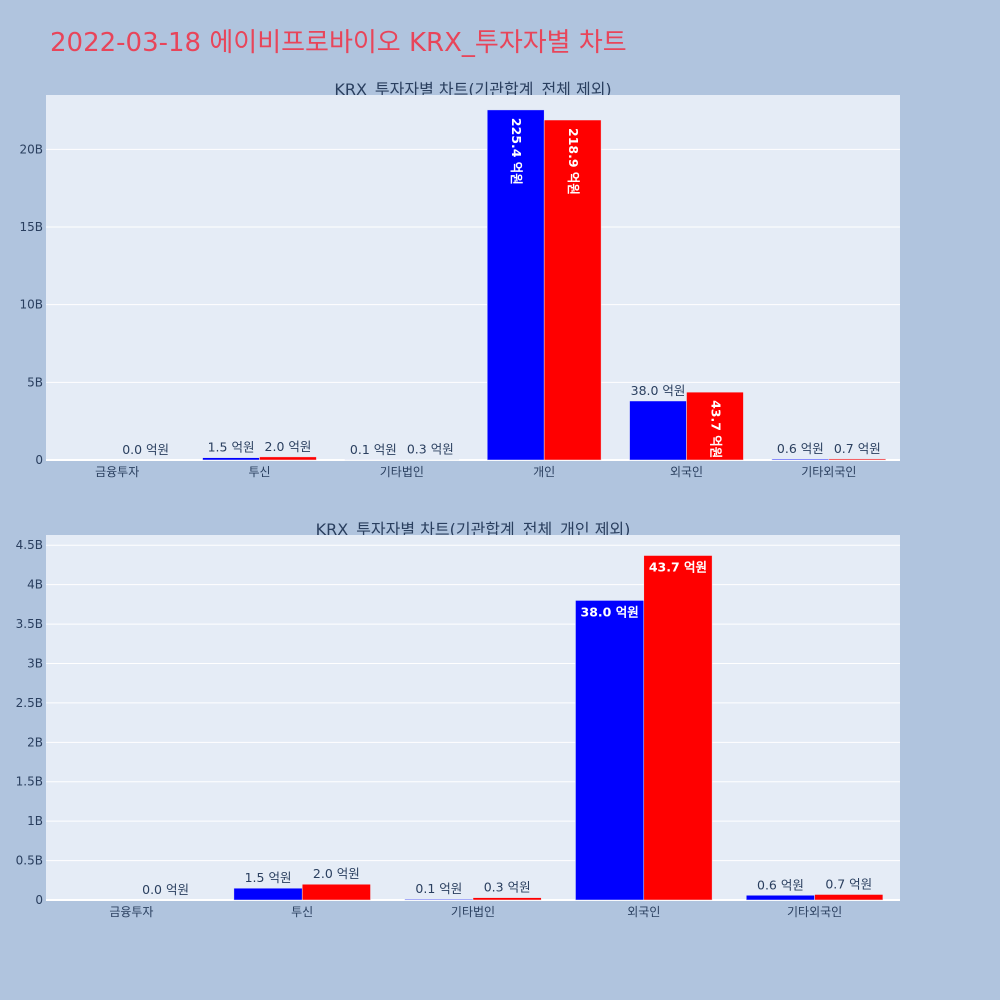  What do you see at coordinates (573, 161) in the screenshot?
I see `data-label: 218.9 억원` at bounding box center [573, 161].